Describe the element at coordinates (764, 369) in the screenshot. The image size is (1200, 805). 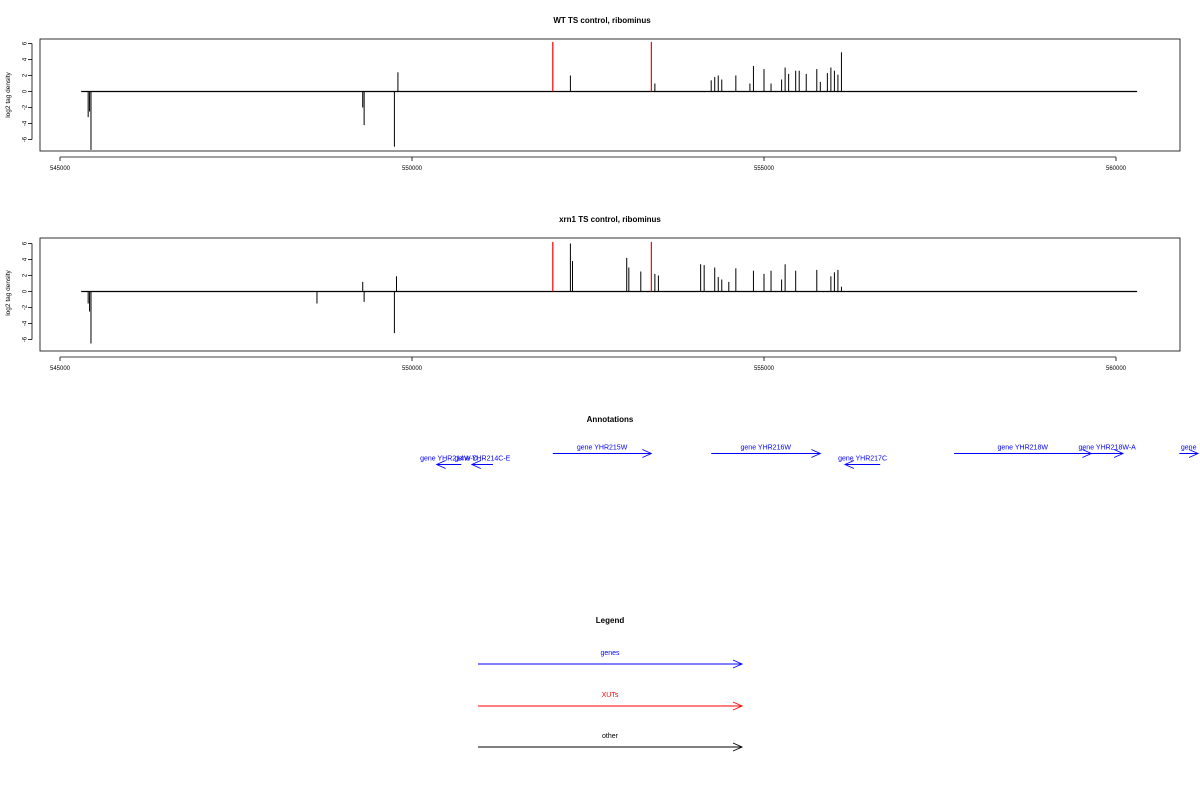
I see `xrn1-x-tick-label: 555000` at that location.